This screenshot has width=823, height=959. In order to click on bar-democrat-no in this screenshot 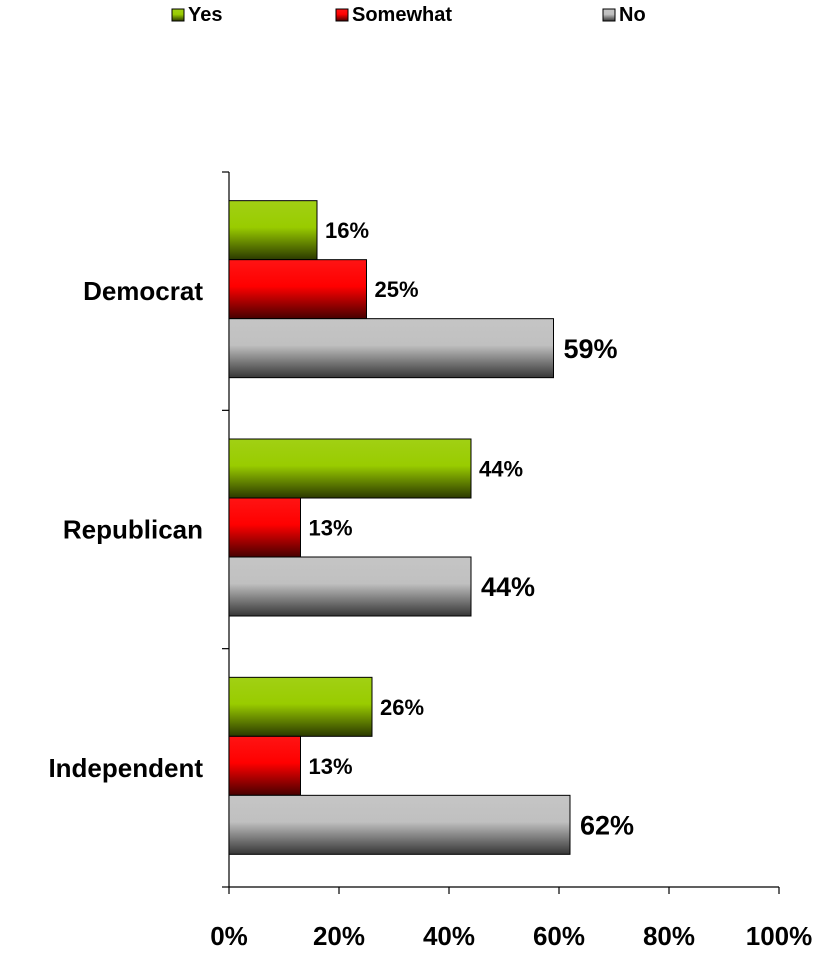, I will do `click(391, 348)`.